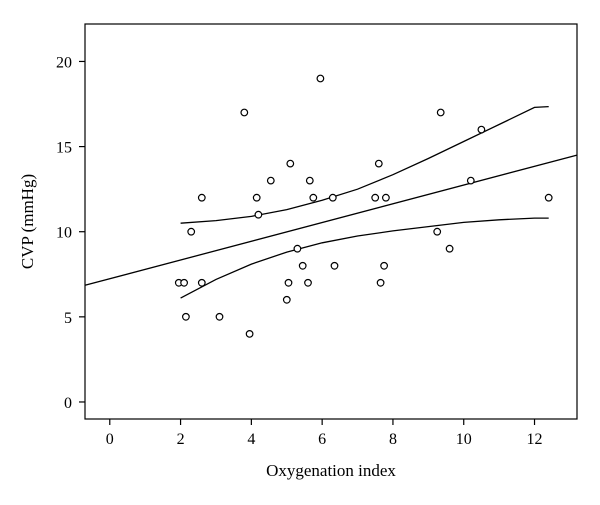 The image size is (600, 505). Describe the element at coordinates (68, 403) in the screenshot. I see `y-tick-label: 0` at that location.